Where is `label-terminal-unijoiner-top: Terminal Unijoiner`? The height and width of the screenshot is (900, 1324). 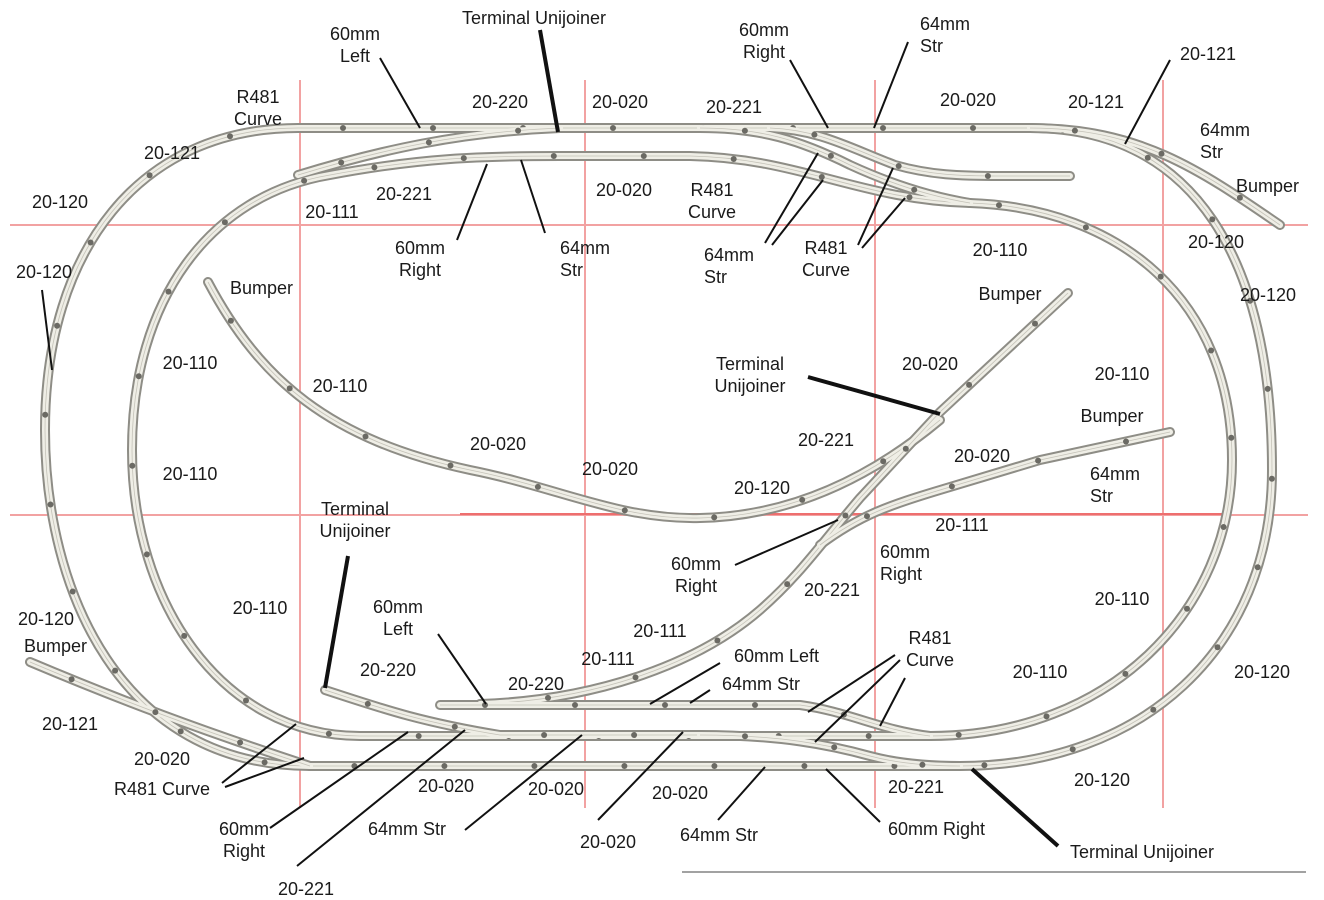 label-terminal-unijoiner-top: Terminal Unijoiner is located at coordinates (534, 18).